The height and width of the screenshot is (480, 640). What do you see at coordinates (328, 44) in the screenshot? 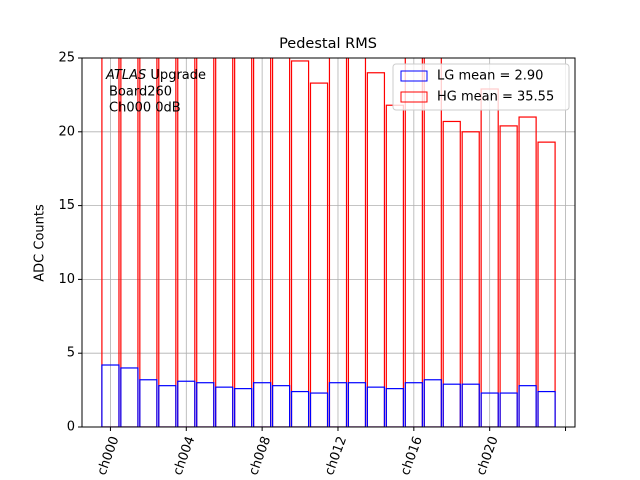
I see `chart-title: Pedestal RMS` at bounding box center [328, 44].